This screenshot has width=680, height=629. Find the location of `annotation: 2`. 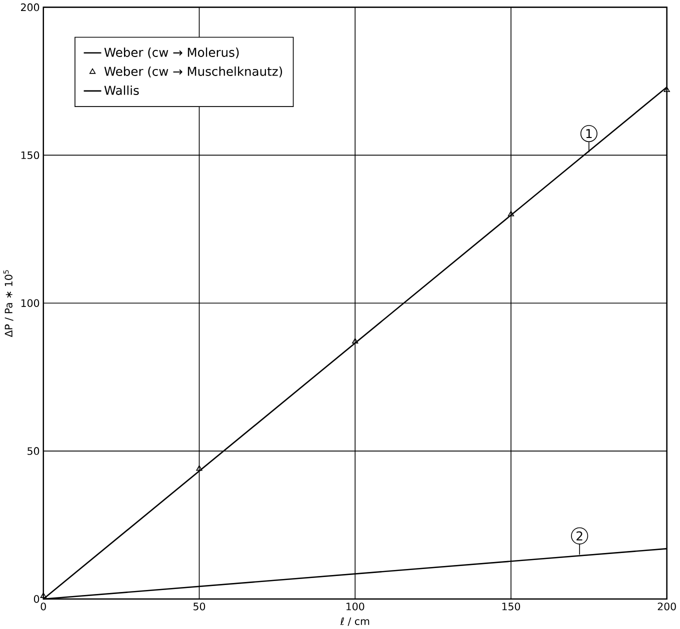

annotation: 2 is located at coordinates (579, 535).